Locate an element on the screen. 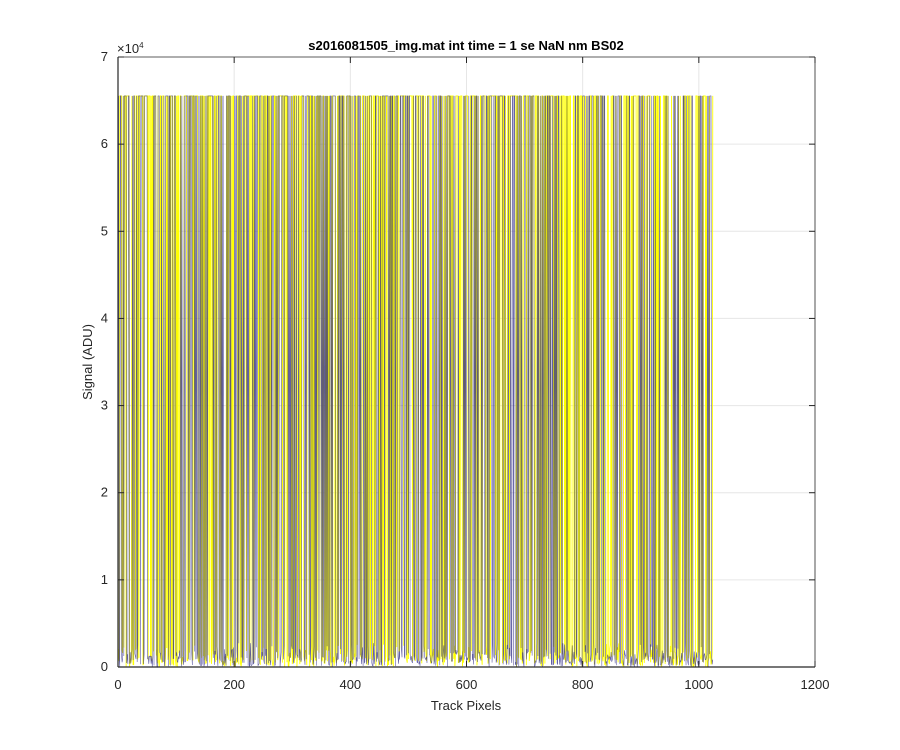  y-exponent-power: 4 is located at coordinates (141, 45).